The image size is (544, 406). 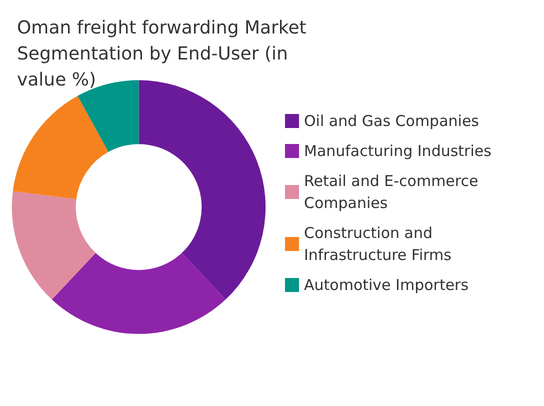 What do you see at coordinates (378, 244) in the screenshot?
I see `legend-label: Construction and Infrastructure Firms` at bounding box center [378, 244].